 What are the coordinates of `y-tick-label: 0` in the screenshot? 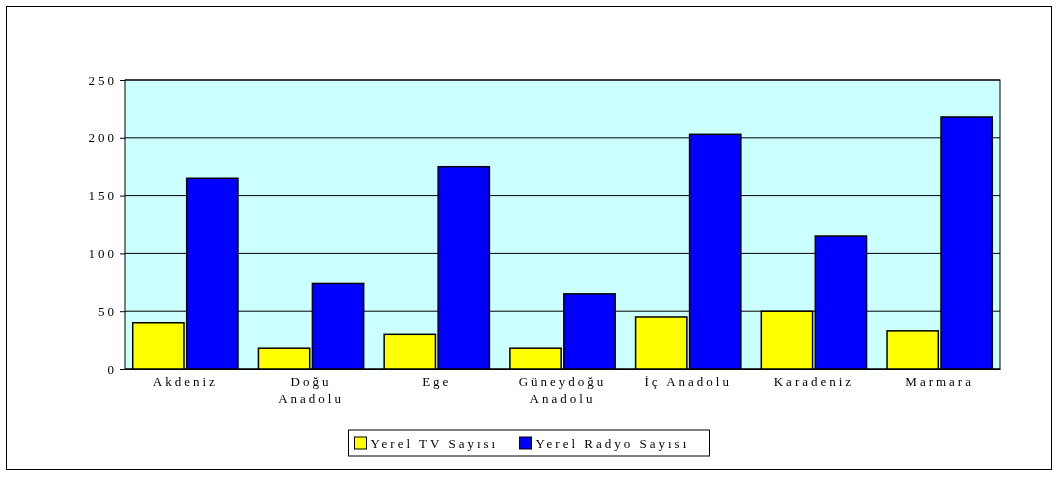 It's located at (112, 369).